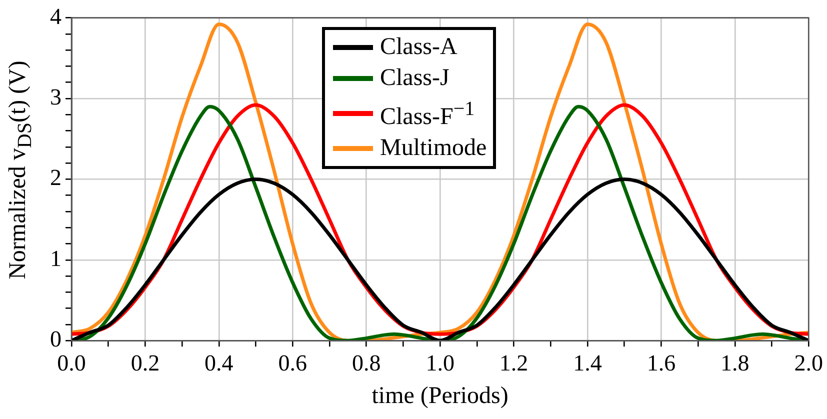  What do you see at coordinates (56, 97) in the screenshot?
I see `y-tick-label: 3` at bounding box center [56, 97].